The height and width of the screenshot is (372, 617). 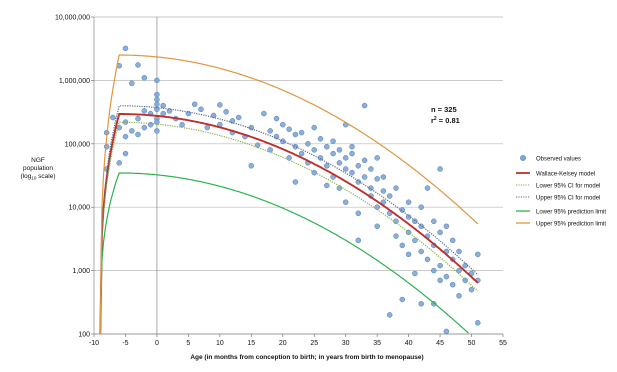 What do you see at coordinates (565, 175) in the screenshot?
I see `legend-label-wallace-kelsey: Wallace-Kelsey model` at bounding box center [565, 175].